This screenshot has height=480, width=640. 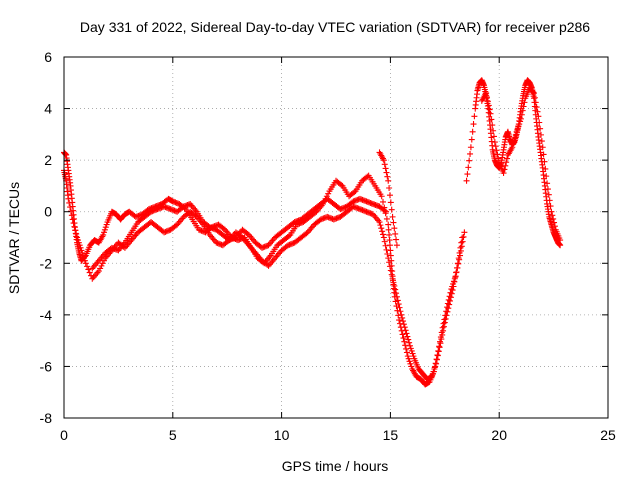 What do you see at coordinates (173, 435) in the screenshot?
I see `x-tick-label: 5` at bounding box center [173, 435].